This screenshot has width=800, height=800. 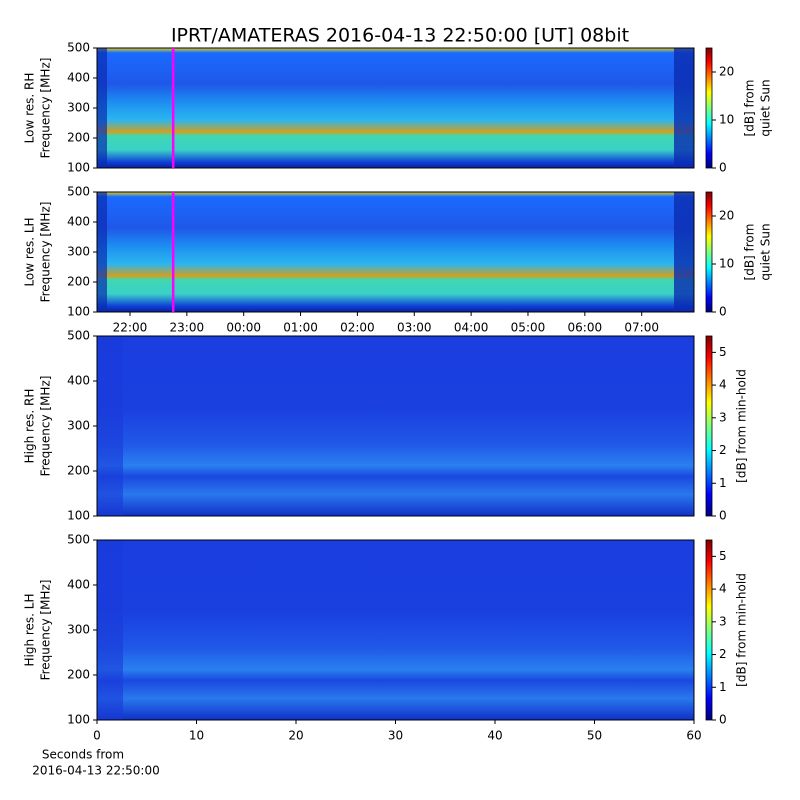 I want to click on x-tick-label: 23:00, so click(x=187, y=328).